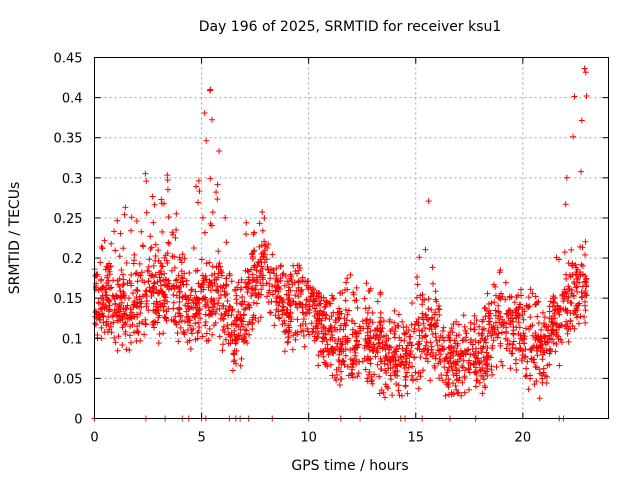 The width and height of the screenshot is (640, 480). I want to click on y-axis-label: SRMTID / TECUs, so click(15, 238).